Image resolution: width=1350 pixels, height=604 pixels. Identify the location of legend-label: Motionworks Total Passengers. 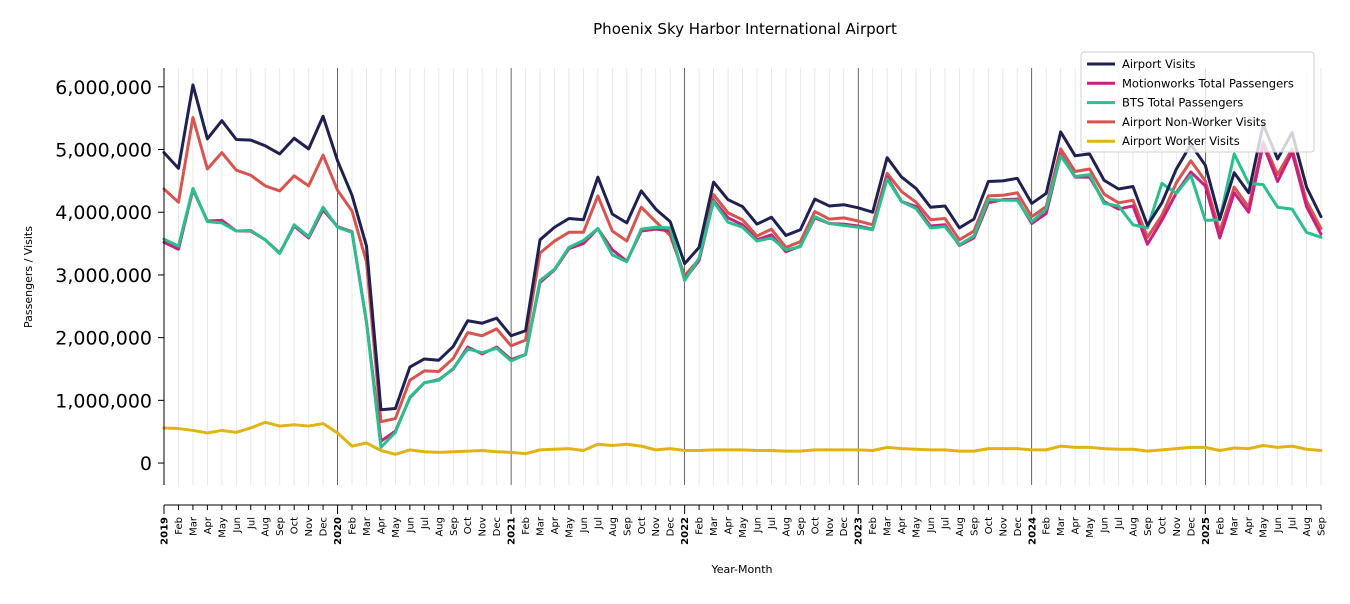
(1208, 83).